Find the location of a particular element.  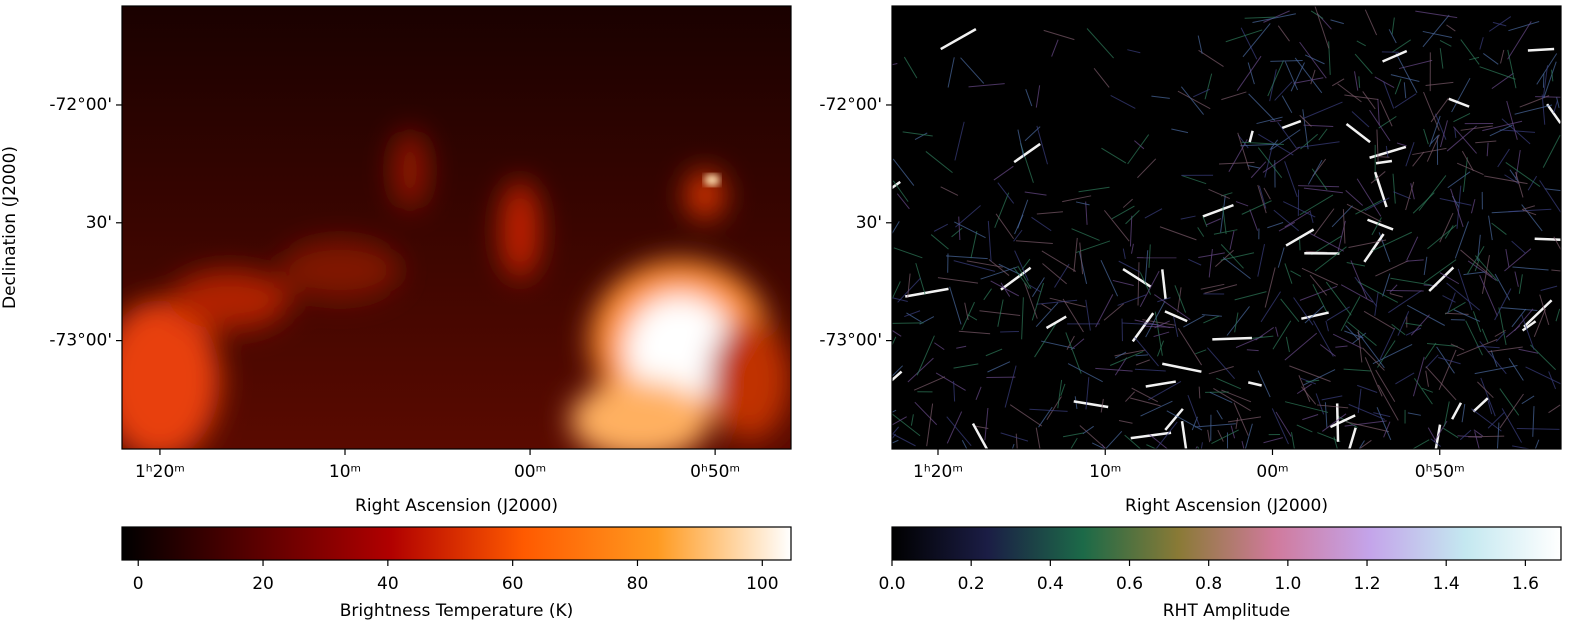

y-tick-label: -72°00' is located at coordinates (850, 105).